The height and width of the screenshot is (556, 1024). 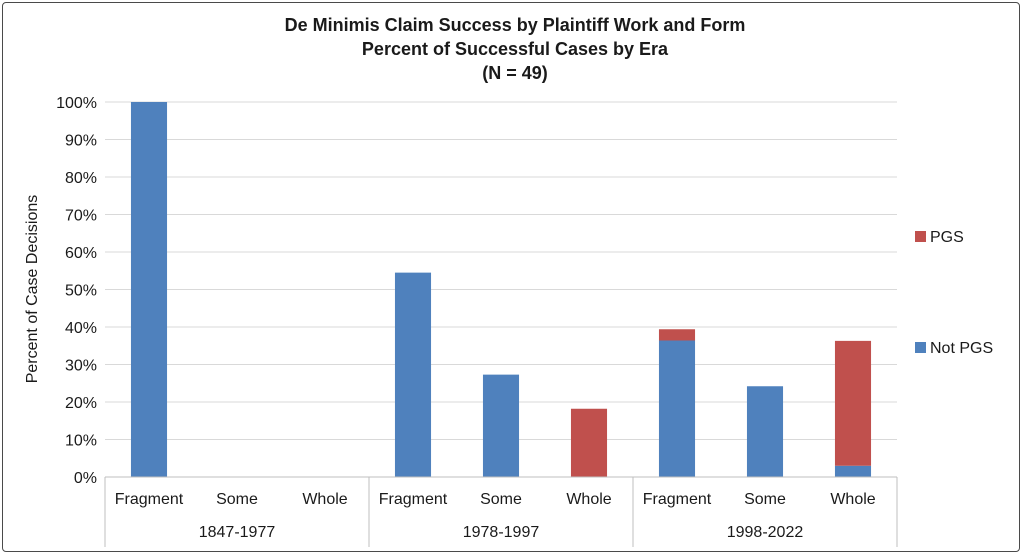 I want to click on legend-label: PGS, so click(x=947, y=237).